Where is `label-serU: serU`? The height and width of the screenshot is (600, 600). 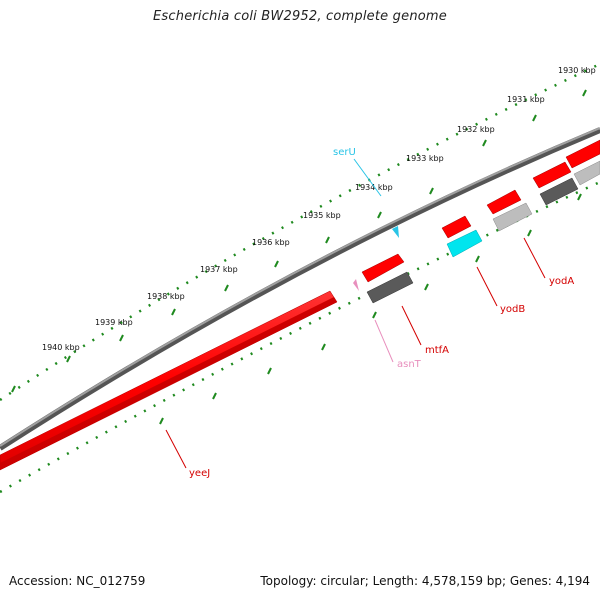
label-serU: serU is located at coordinates (344, 152).